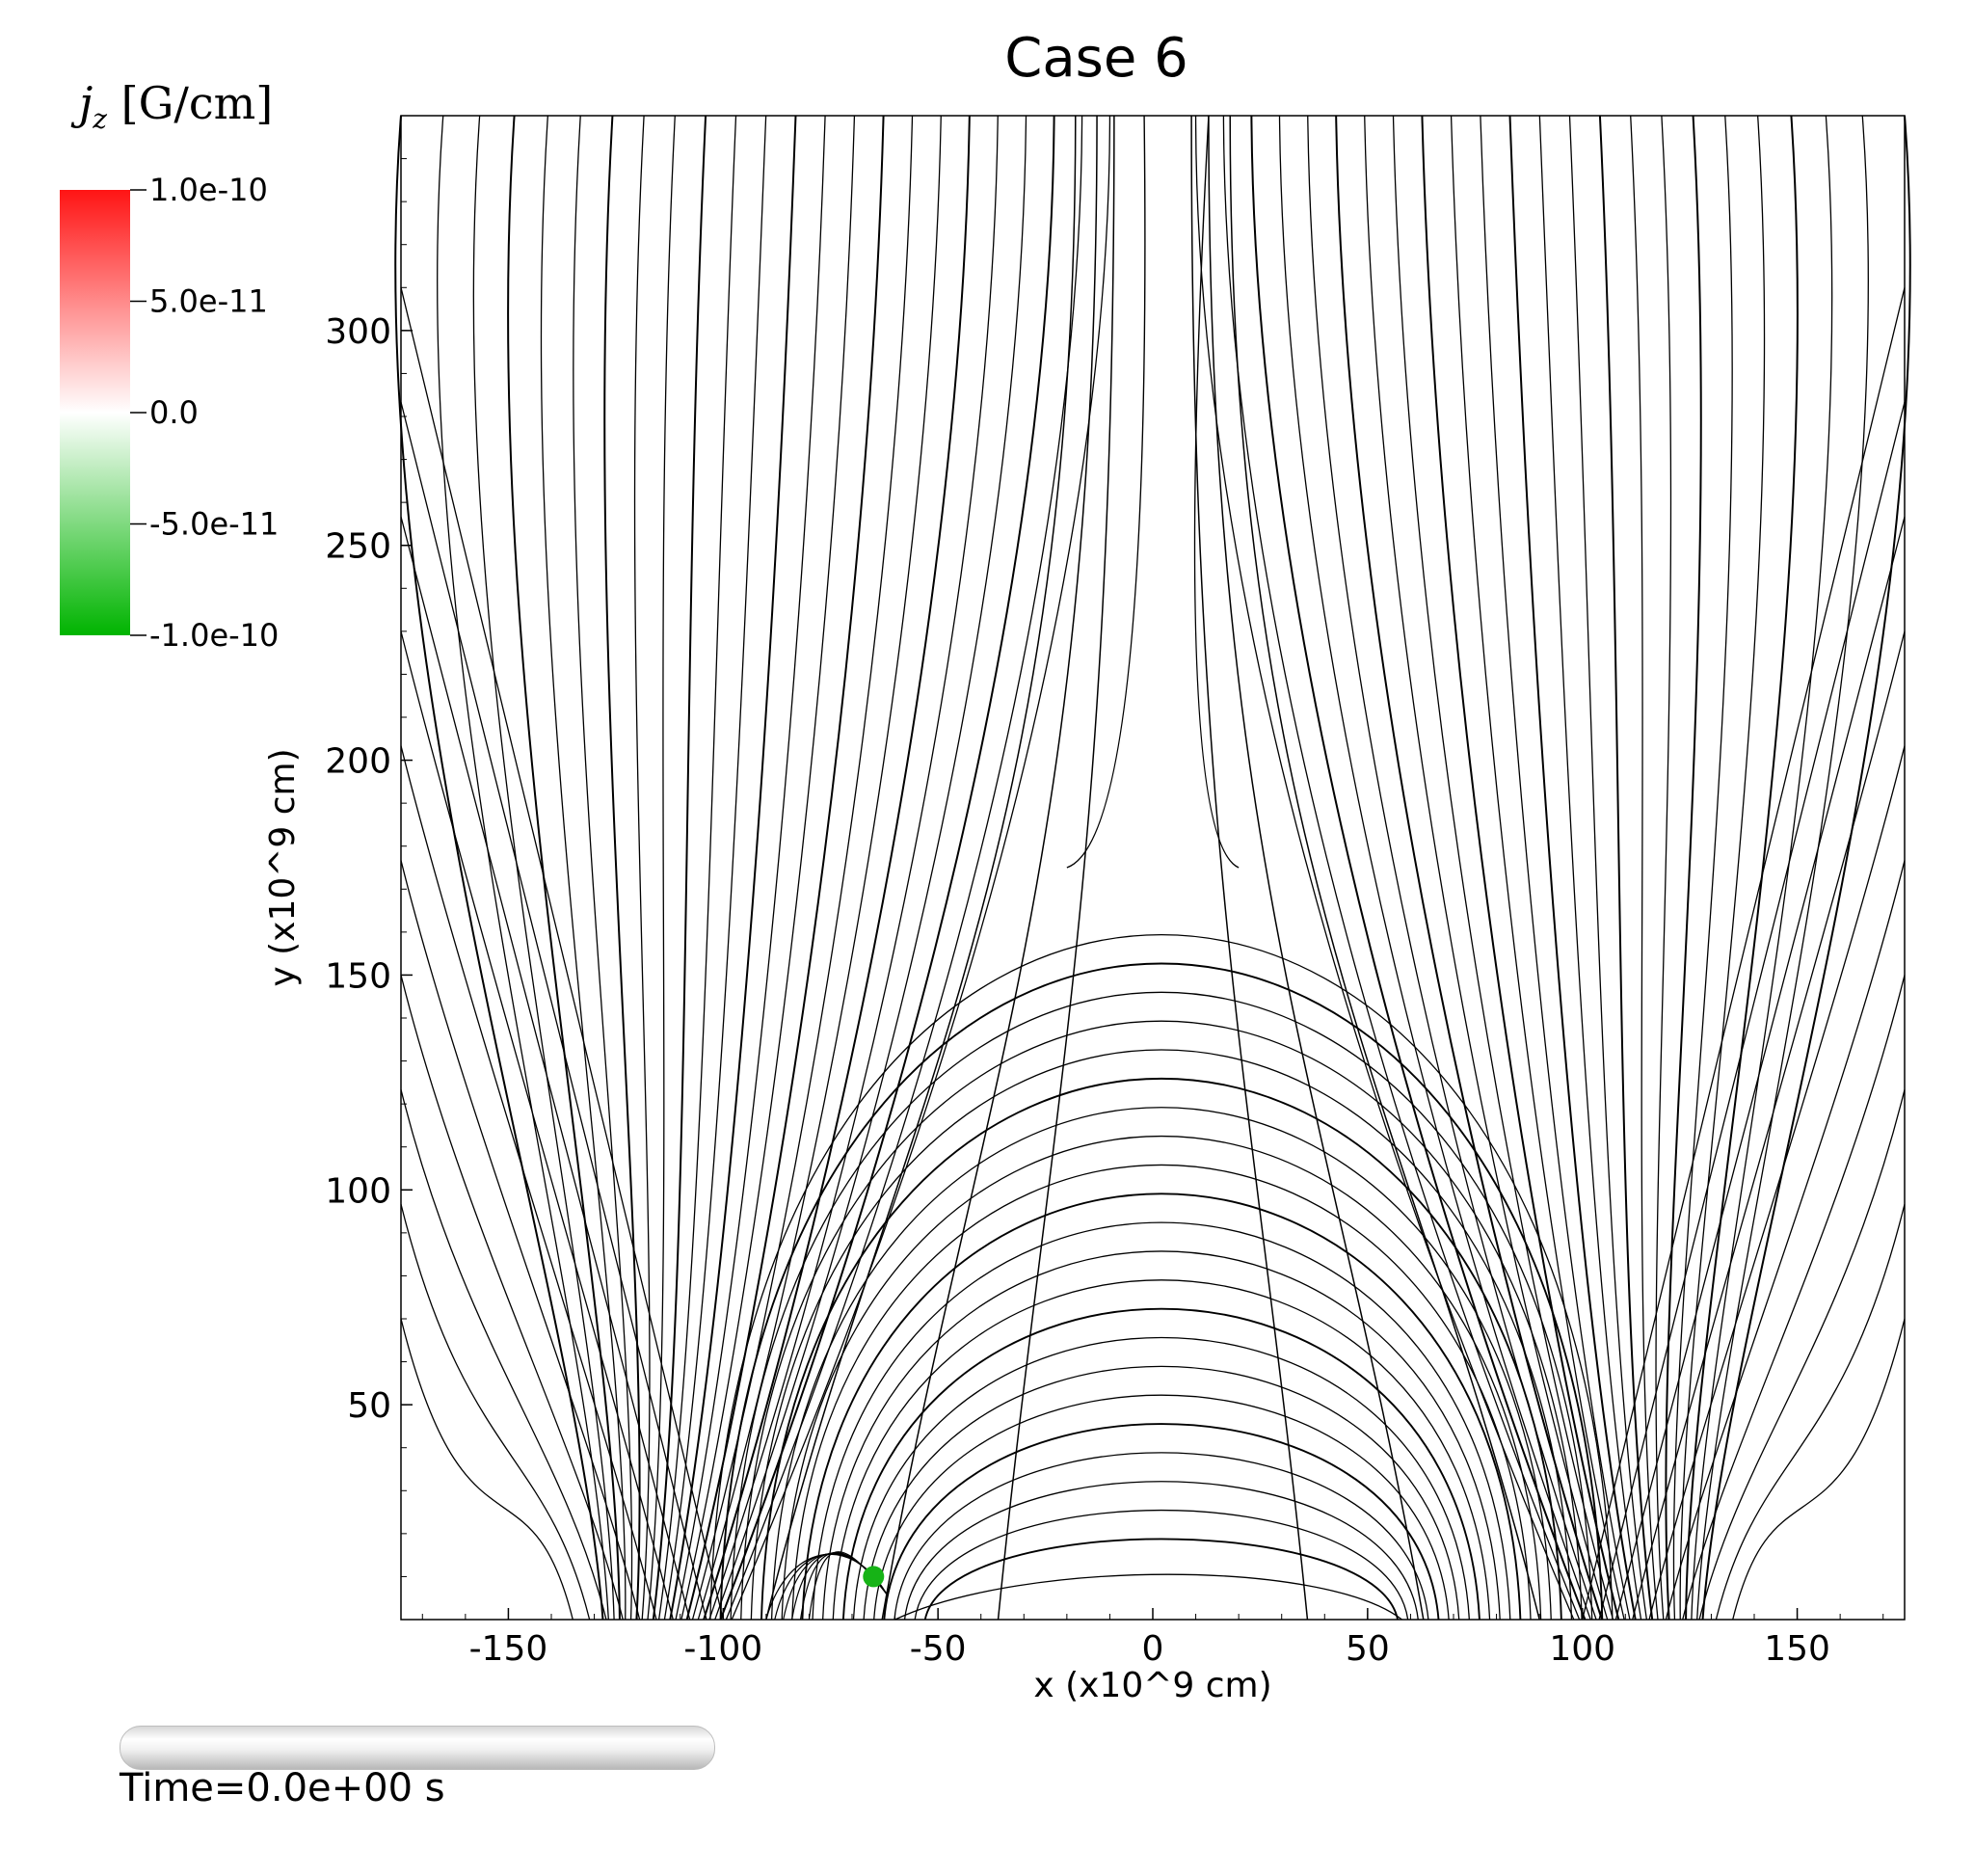 The height and width of the screenshot is (1876, 1974). What do you see at coordinates (938, 1649) in the screenshot?
I see `x-tick-label: -50` at bounding box center [938, 1649].